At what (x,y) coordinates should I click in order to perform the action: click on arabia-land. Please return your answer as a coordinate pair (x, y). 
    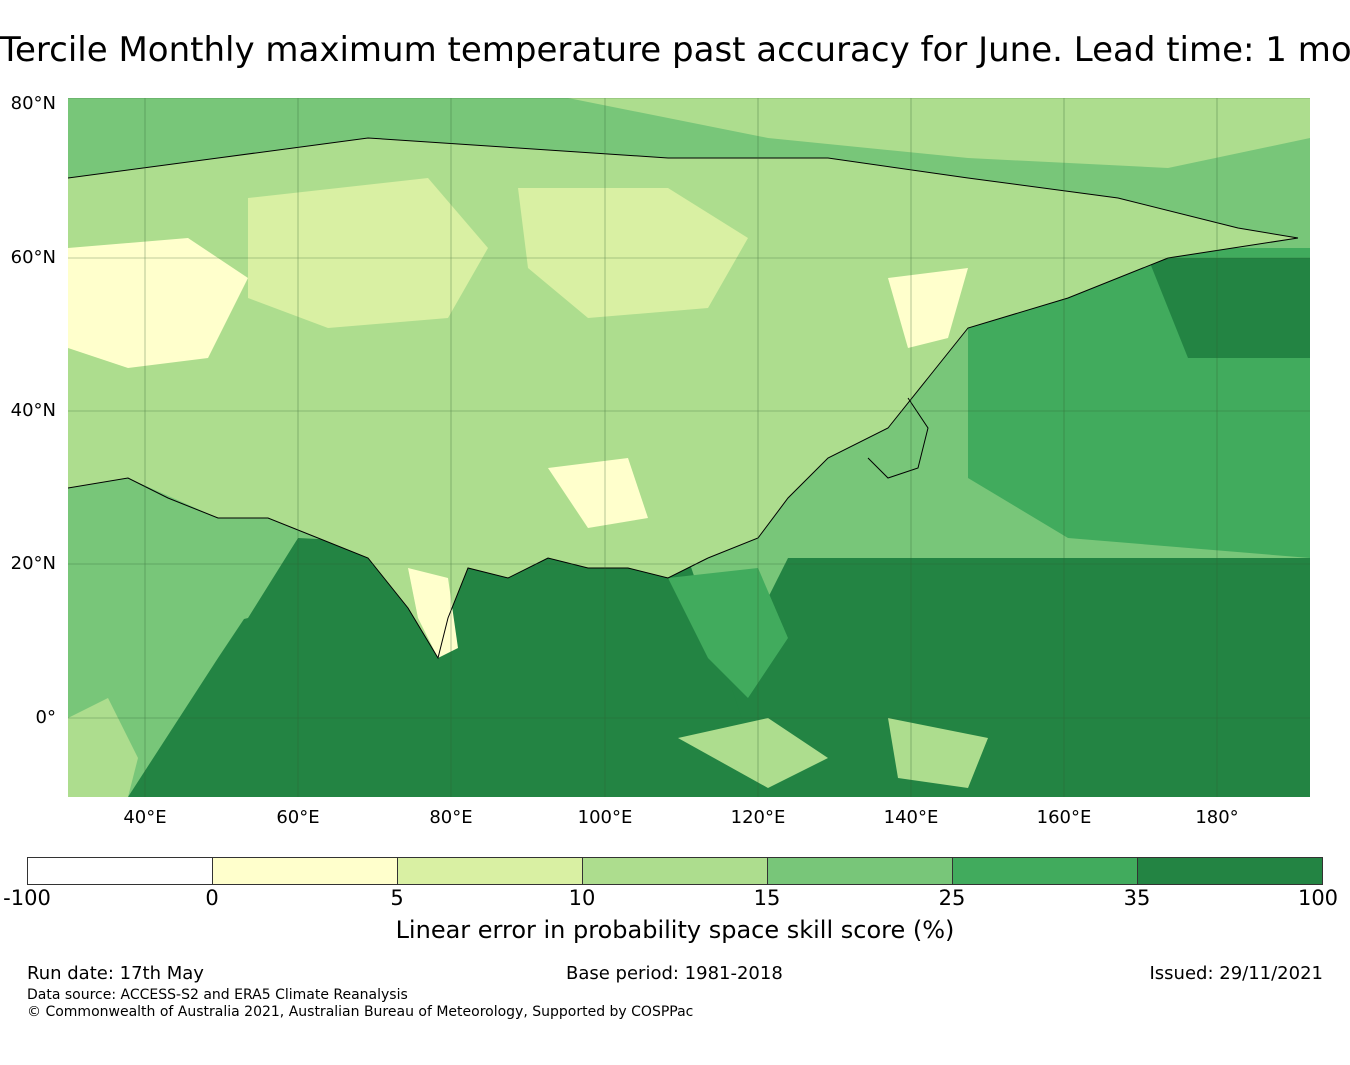
    Looking at the image, I should click on (183, 598).